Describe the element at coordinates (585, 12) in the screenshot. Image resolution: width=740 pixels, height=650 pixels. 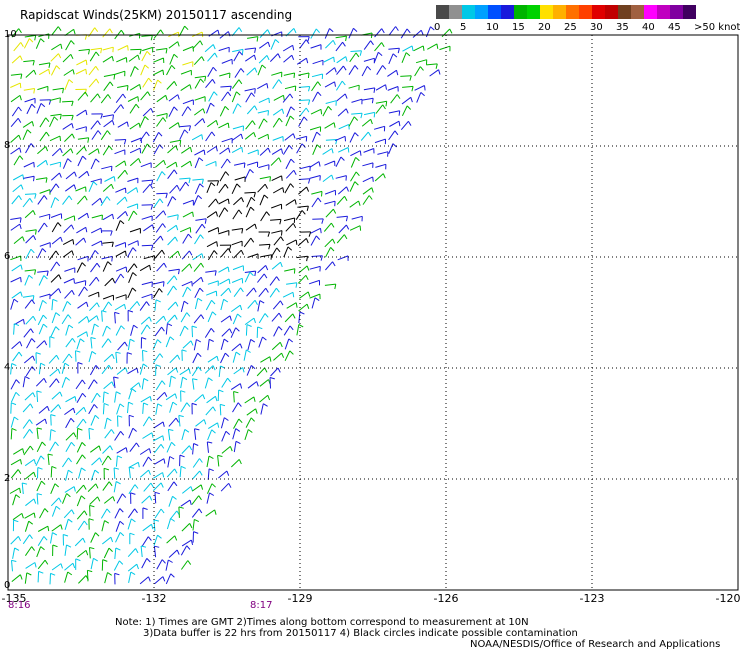
I see `legend-swatch` at that location.